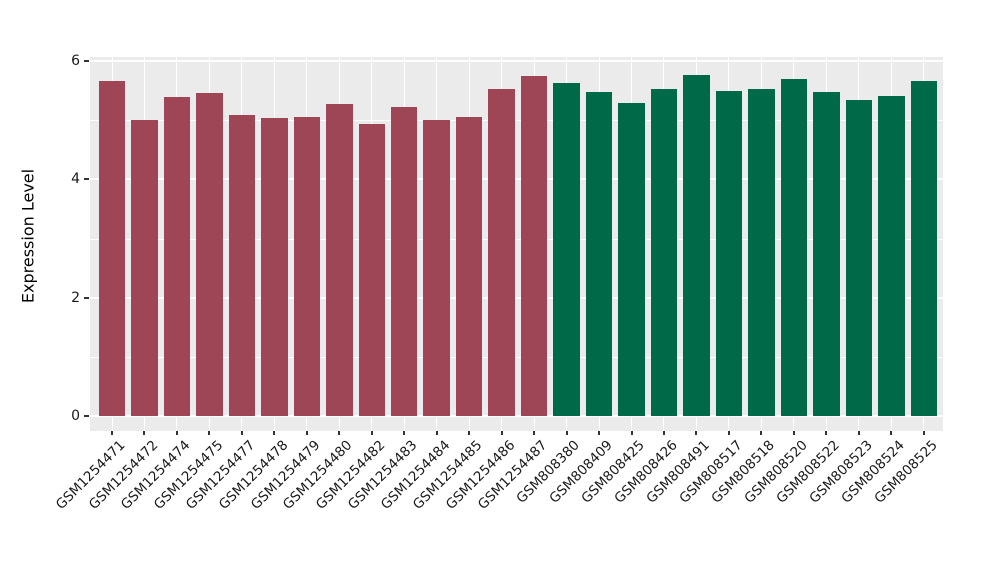 The width and height of the screenshot is (1000, 580). What do you see at coordinates (859, 258) in the screenshot?
I see `bar-GSM808523` at bounding box center [859, 258].